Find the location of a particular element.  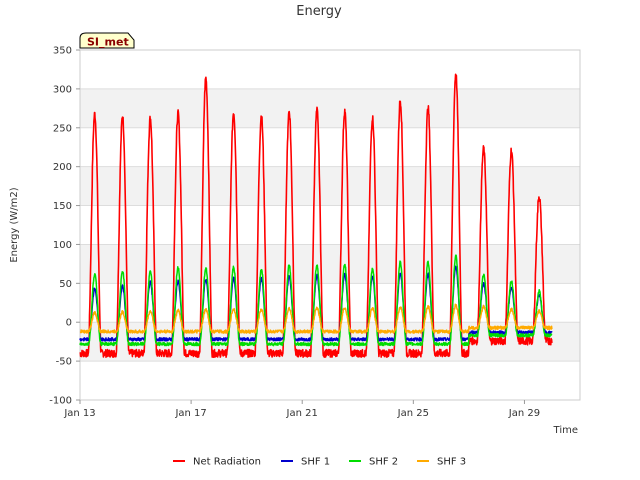

x-tick-label: Jan 21 is located at coordinates (302, 413).